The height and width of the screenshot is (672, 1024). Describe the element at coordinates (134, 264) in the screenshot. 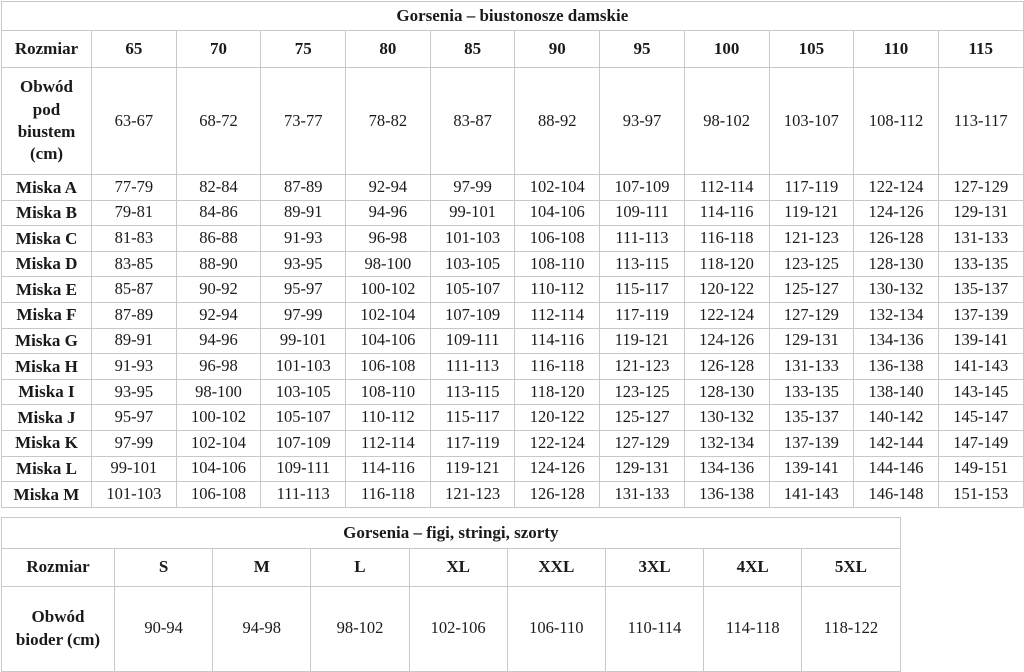

I see `cup-value-d-65: 83-85` at that location.